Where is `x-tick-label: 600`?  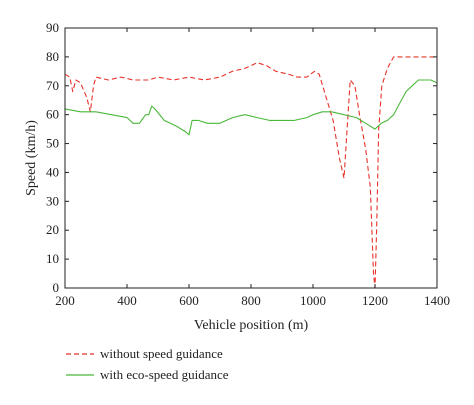 x-tick-label: 600 is located at coordinates (189, 300).